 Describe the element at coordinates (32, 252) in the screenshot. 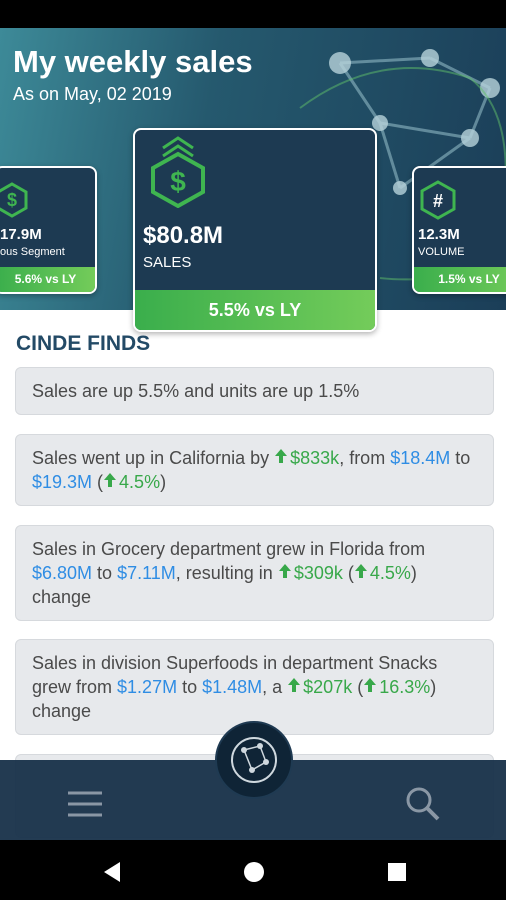

I see `card-label: ous Segment` at that location.